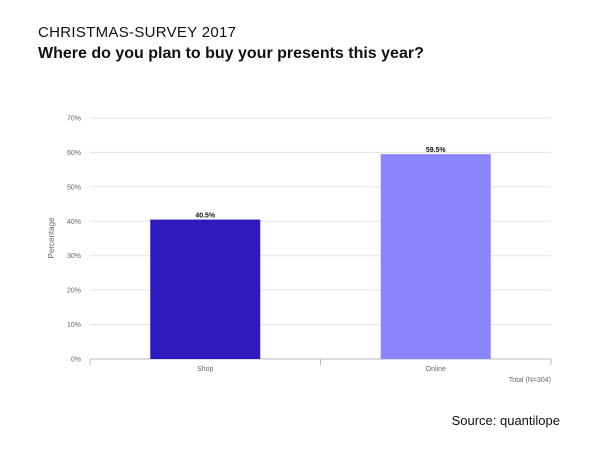 This screenshot has height=450, width=600. What do you see at coordinates (205, 216) in the screenshot?
I see `data-label-shop: 40.5%` at bounding box center [205, 216].